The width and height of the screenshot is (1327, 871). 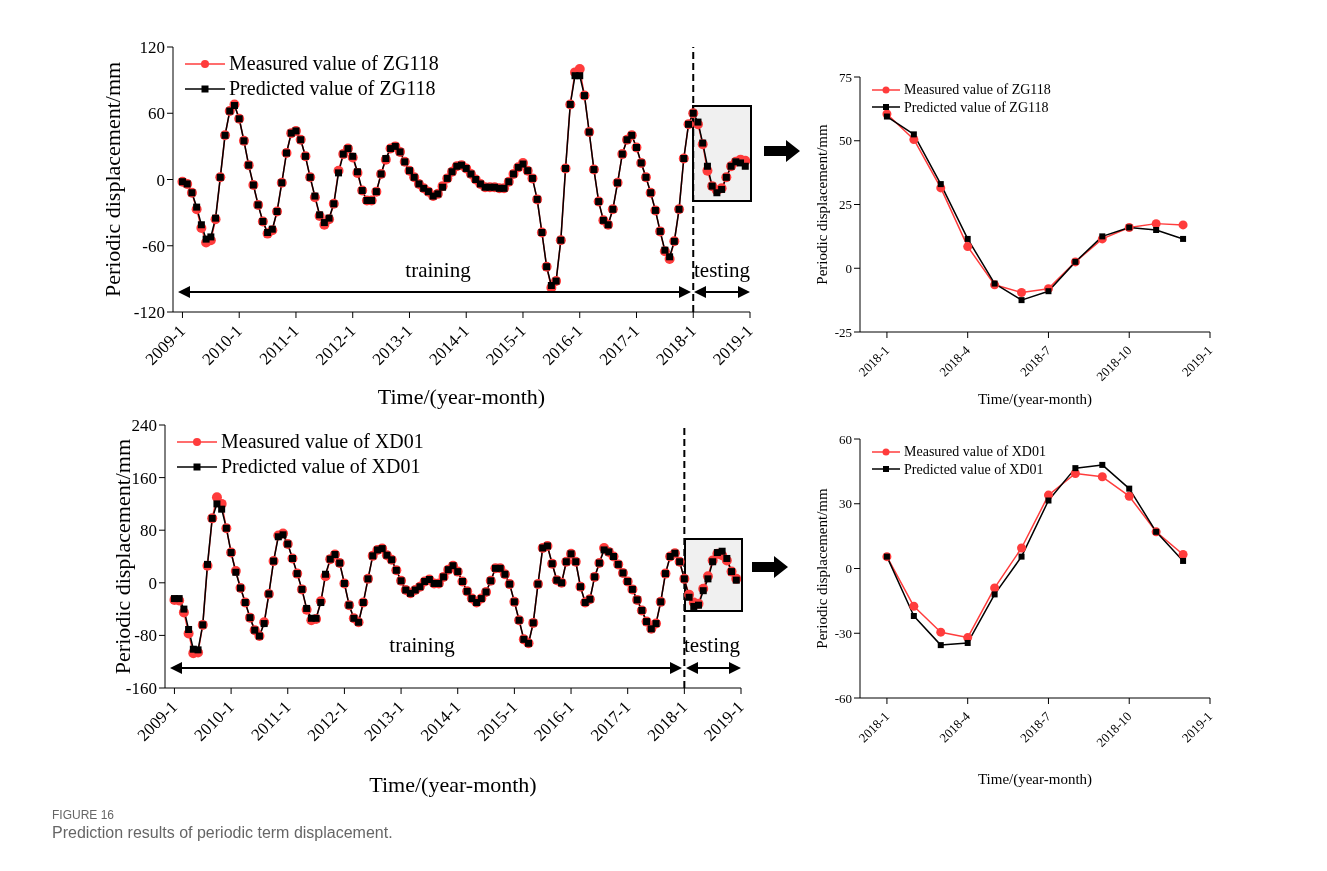 I want to click on y-tick-label: -120, so click(x=149, y=313).